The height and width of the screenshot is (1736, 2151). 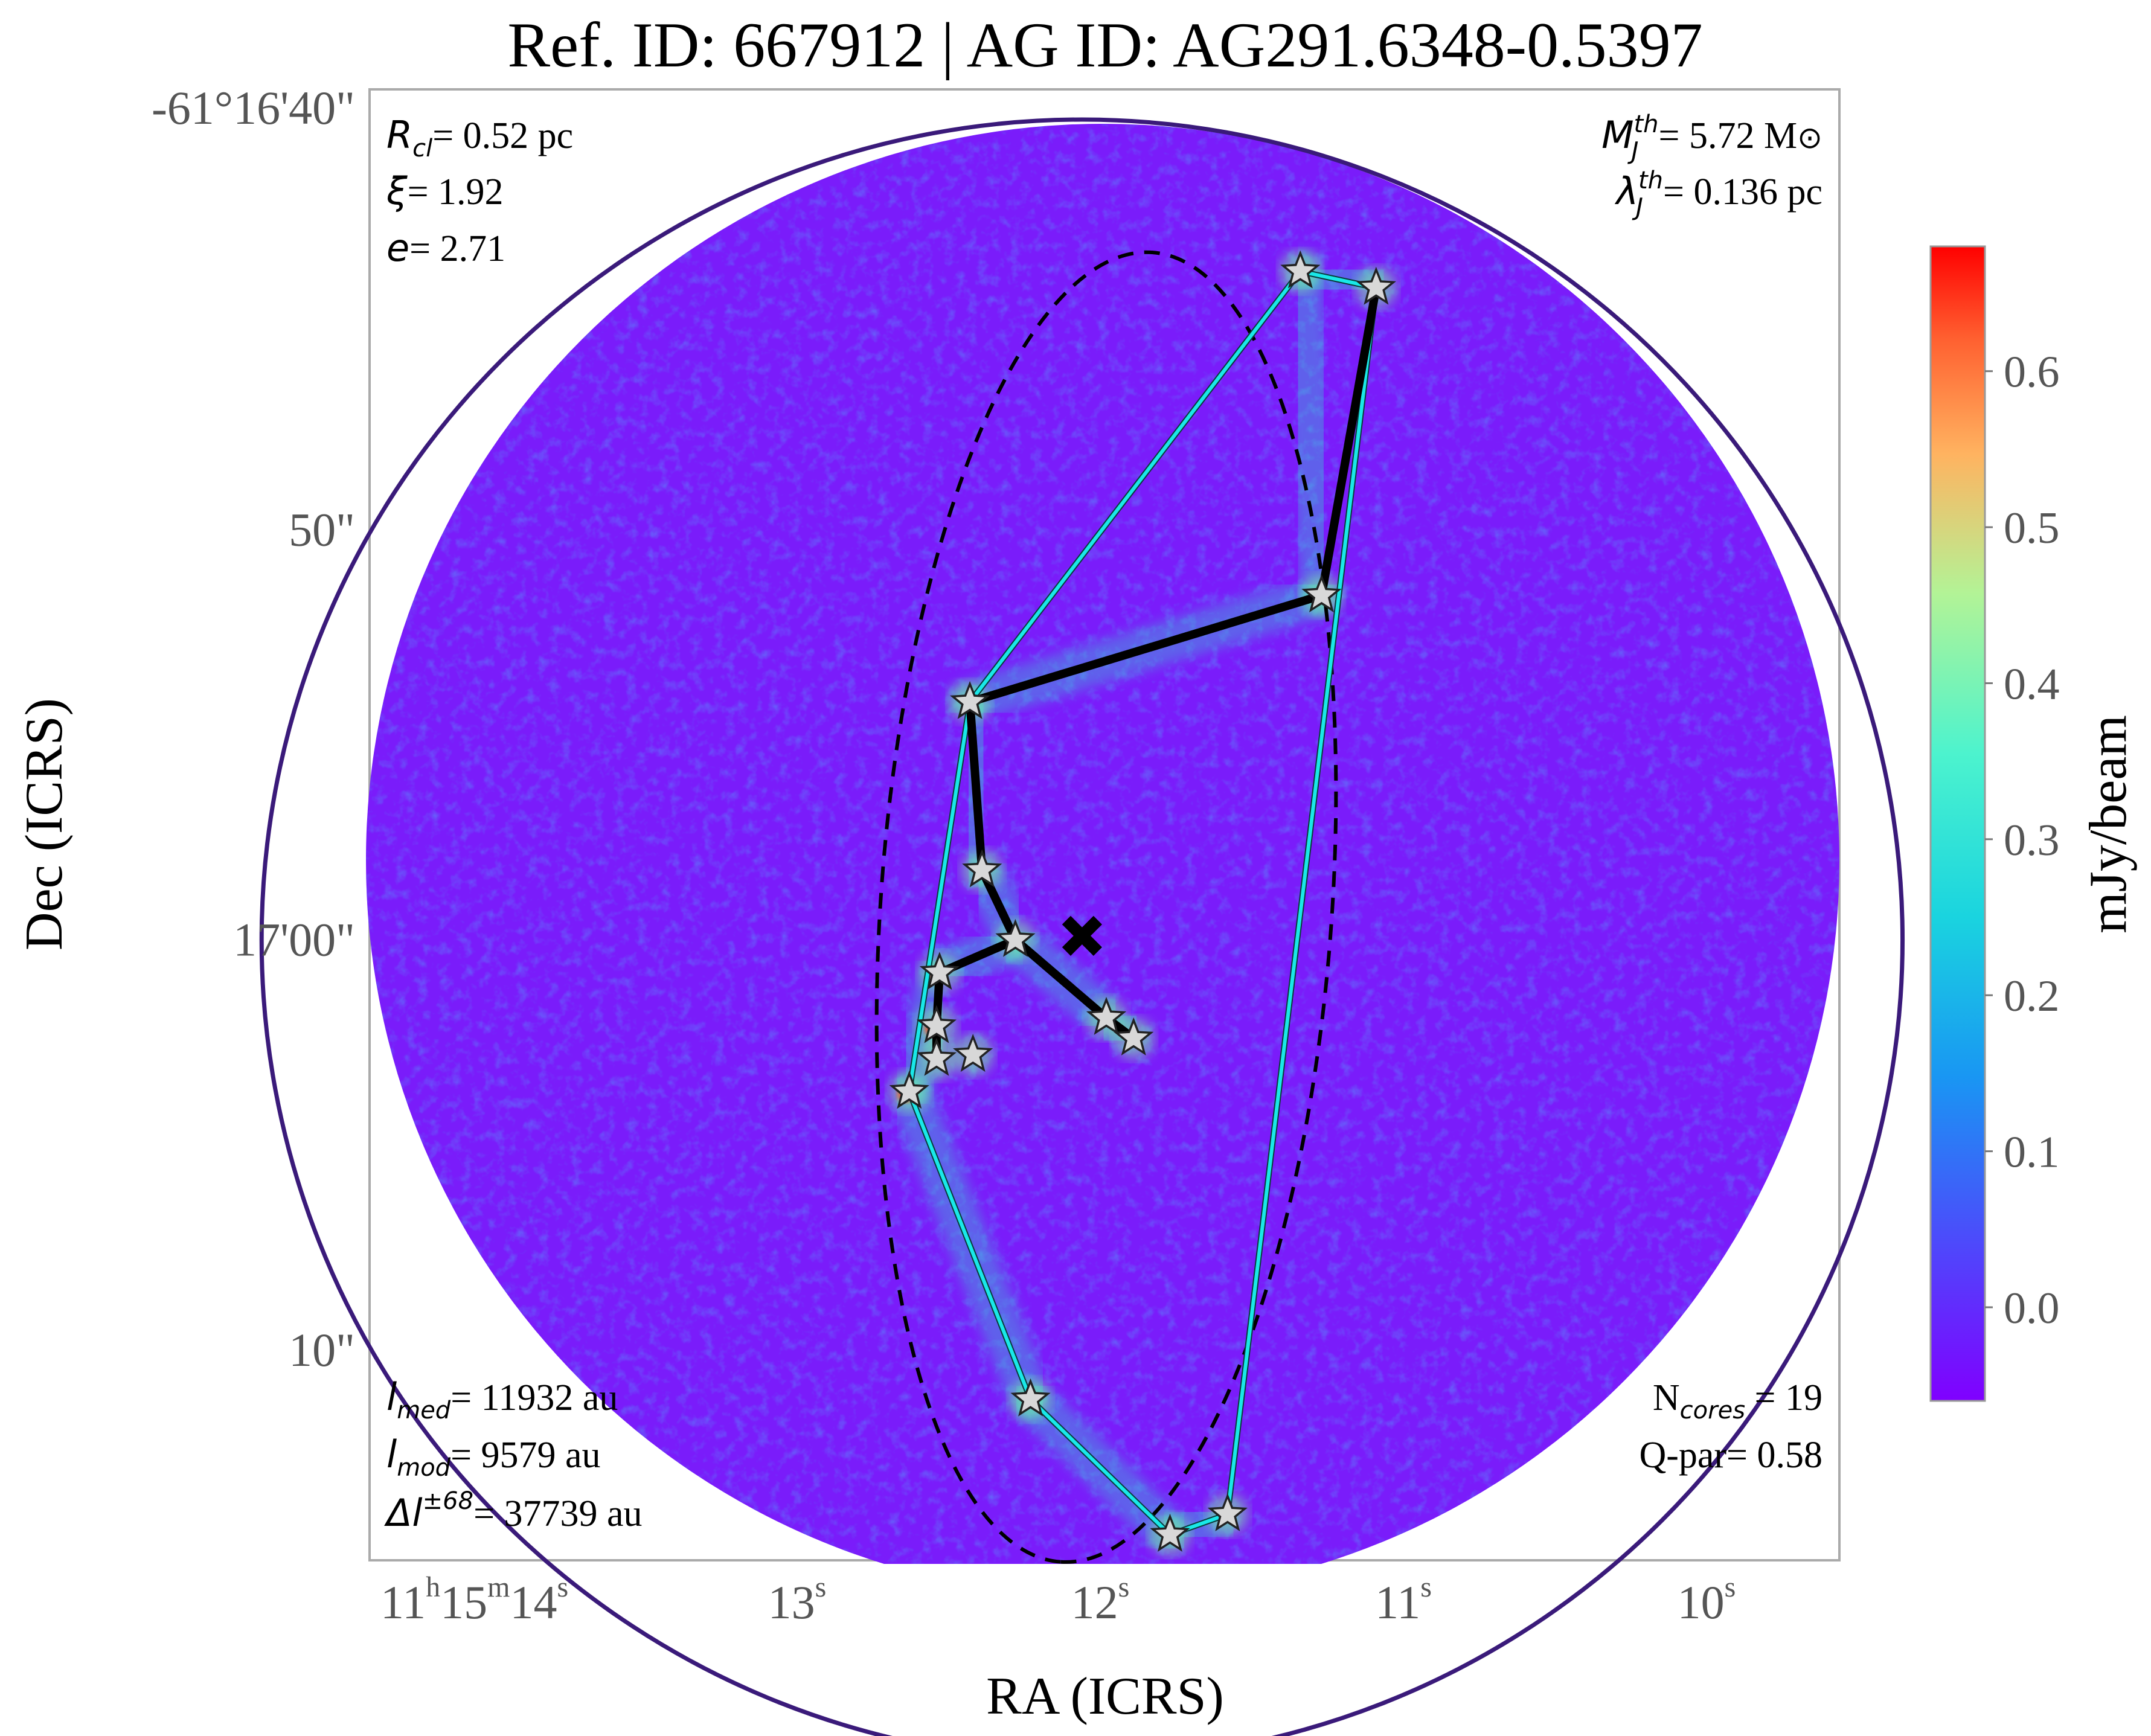 What do you see at coordinates (294, 940) in the screenshot?
I see `y-tick-label-2: 17'00"` at bounding box center [294, 940].